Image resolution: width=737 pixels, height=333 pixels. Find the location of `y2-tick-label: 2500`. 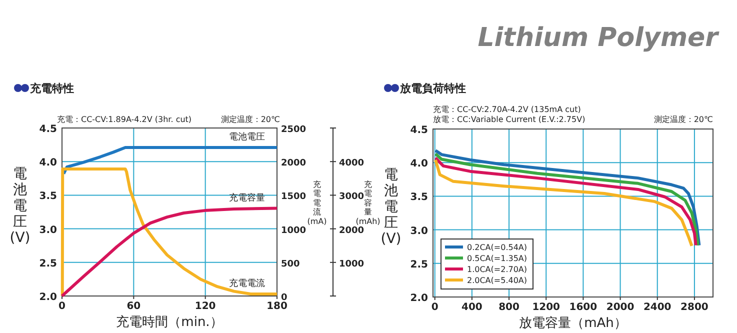

y2-tick-label: 2500 is located at coordinates (293, 130).